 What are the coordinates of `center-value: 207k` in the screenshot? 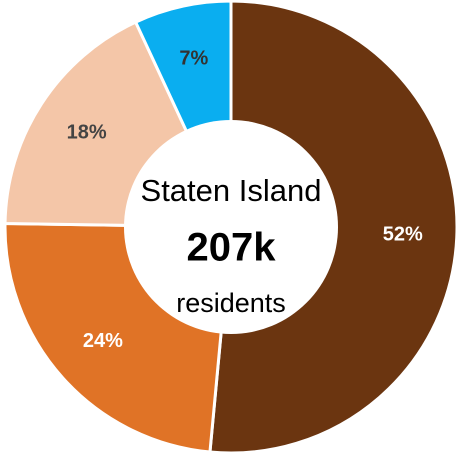 It's located at (232, 248).